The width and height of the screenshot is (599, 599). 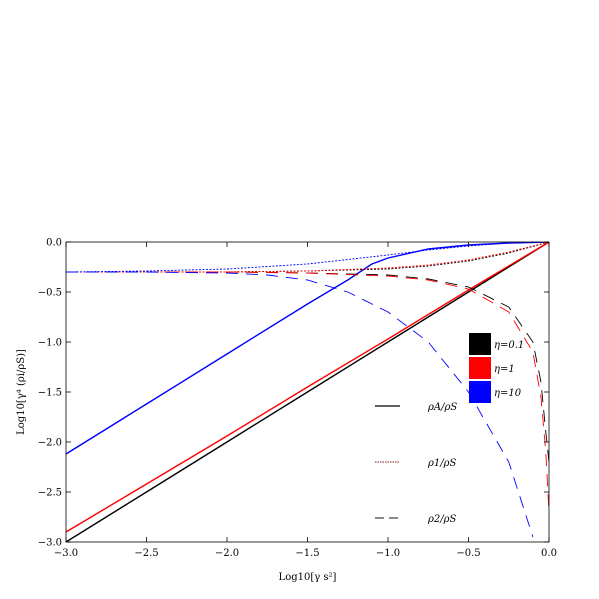 I want to click on legend-eta-label: η=10, so click(x=508, y=393).